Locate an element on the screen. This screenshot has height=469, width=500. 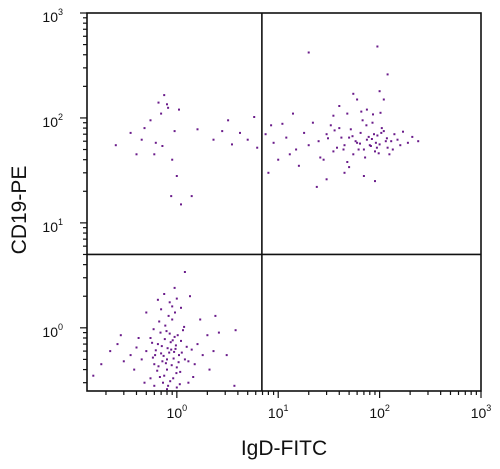
y-tick-label: 10³ is located at coordinates (52, 16).